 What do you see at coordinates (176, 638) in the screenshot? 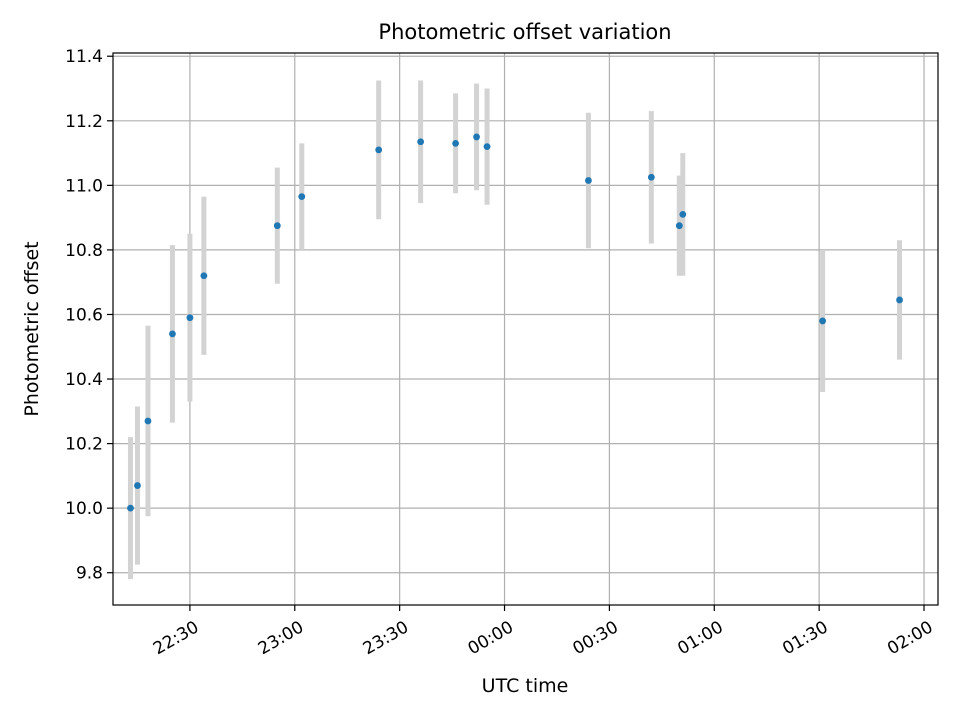
I see `x-tick-label: 22:30` at bounding box center [176, 638].